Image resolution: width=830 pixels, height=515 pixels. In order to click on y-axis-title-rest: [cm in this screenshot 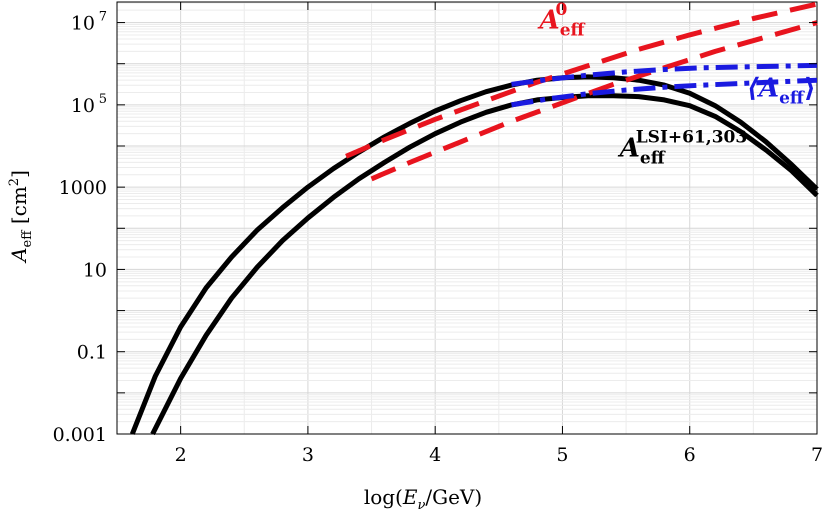, I will do `click(19, 208)`.